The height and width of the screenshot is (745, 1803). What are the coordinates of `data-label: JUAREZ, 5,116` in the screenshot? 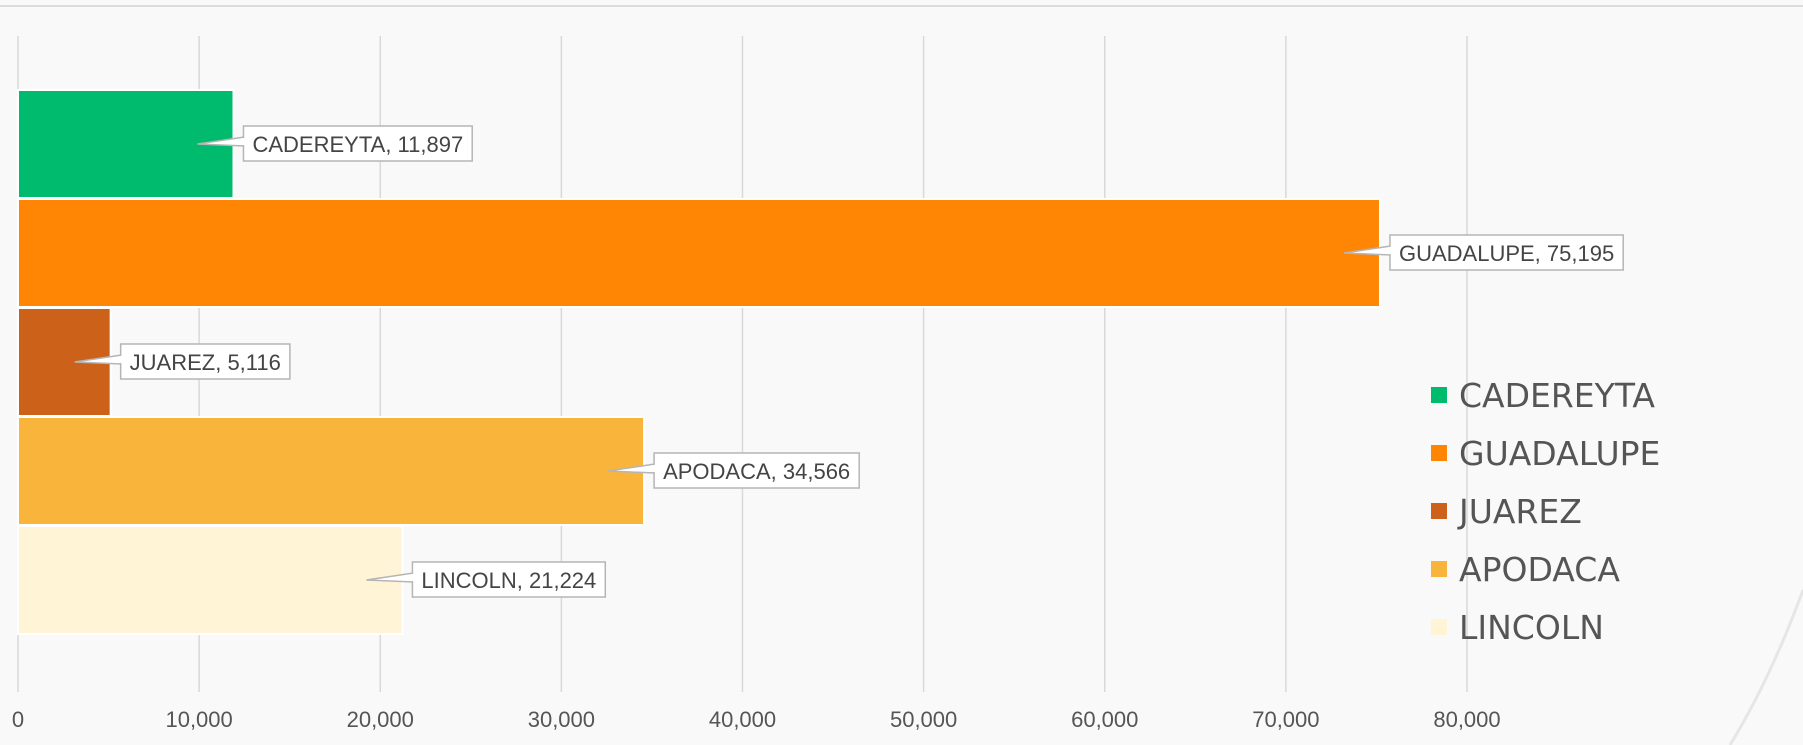 It's located at (182, 361).